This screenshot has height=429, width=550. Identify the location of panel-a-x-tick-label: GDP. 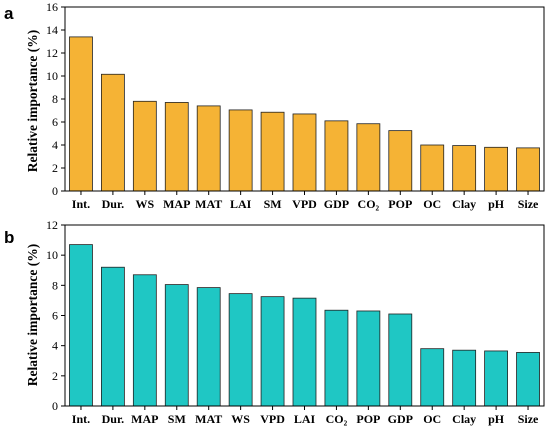
(336, 204).